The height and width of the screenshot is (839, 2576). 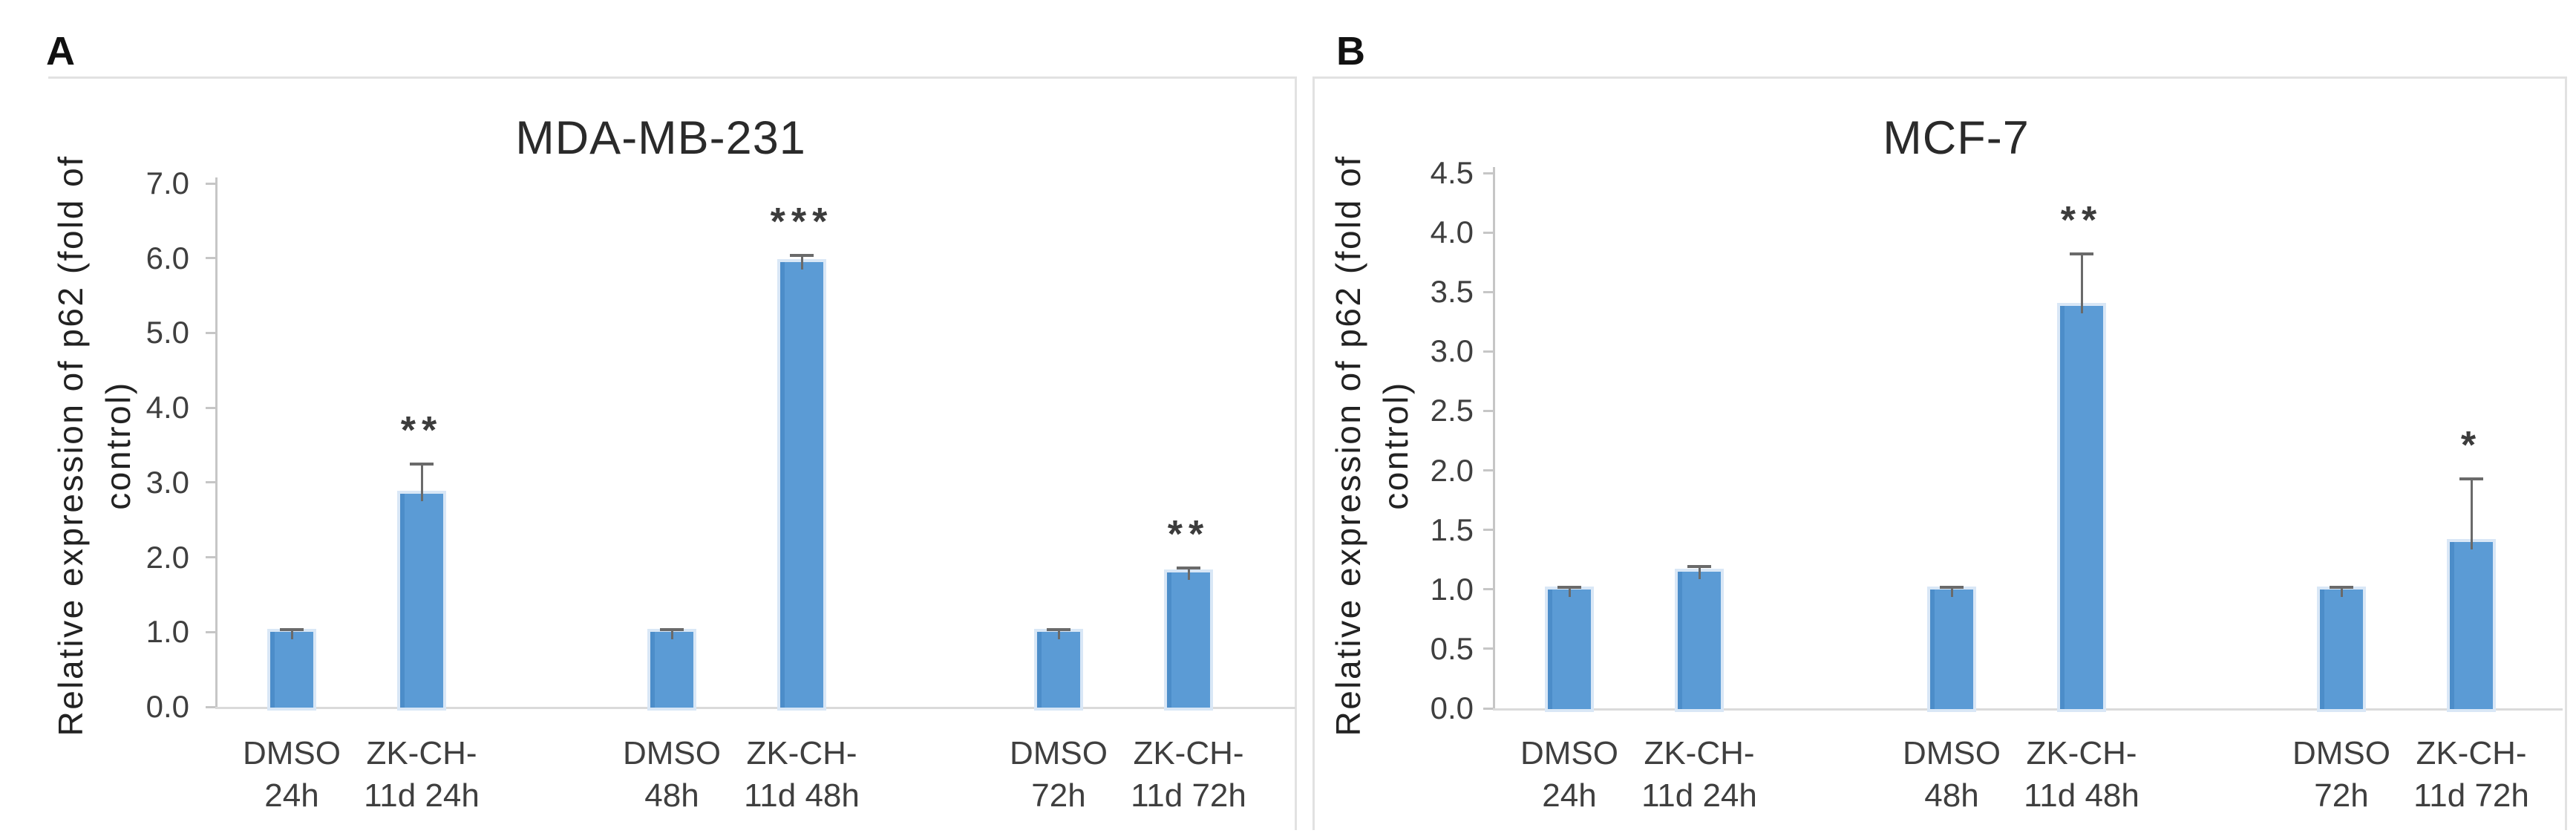 I want to click on panel-frame-left, so click(x=1313, y=453).